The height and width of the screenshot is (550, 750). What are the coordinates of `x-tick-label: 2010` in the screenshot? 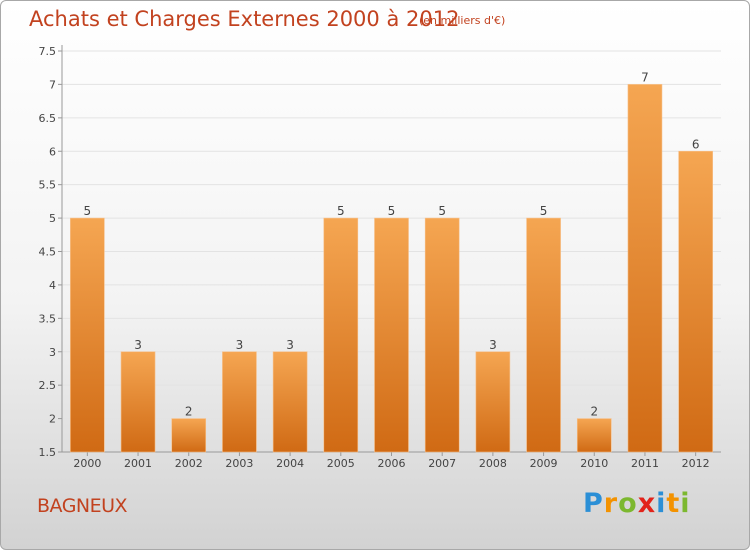 It's located at (594, 463).